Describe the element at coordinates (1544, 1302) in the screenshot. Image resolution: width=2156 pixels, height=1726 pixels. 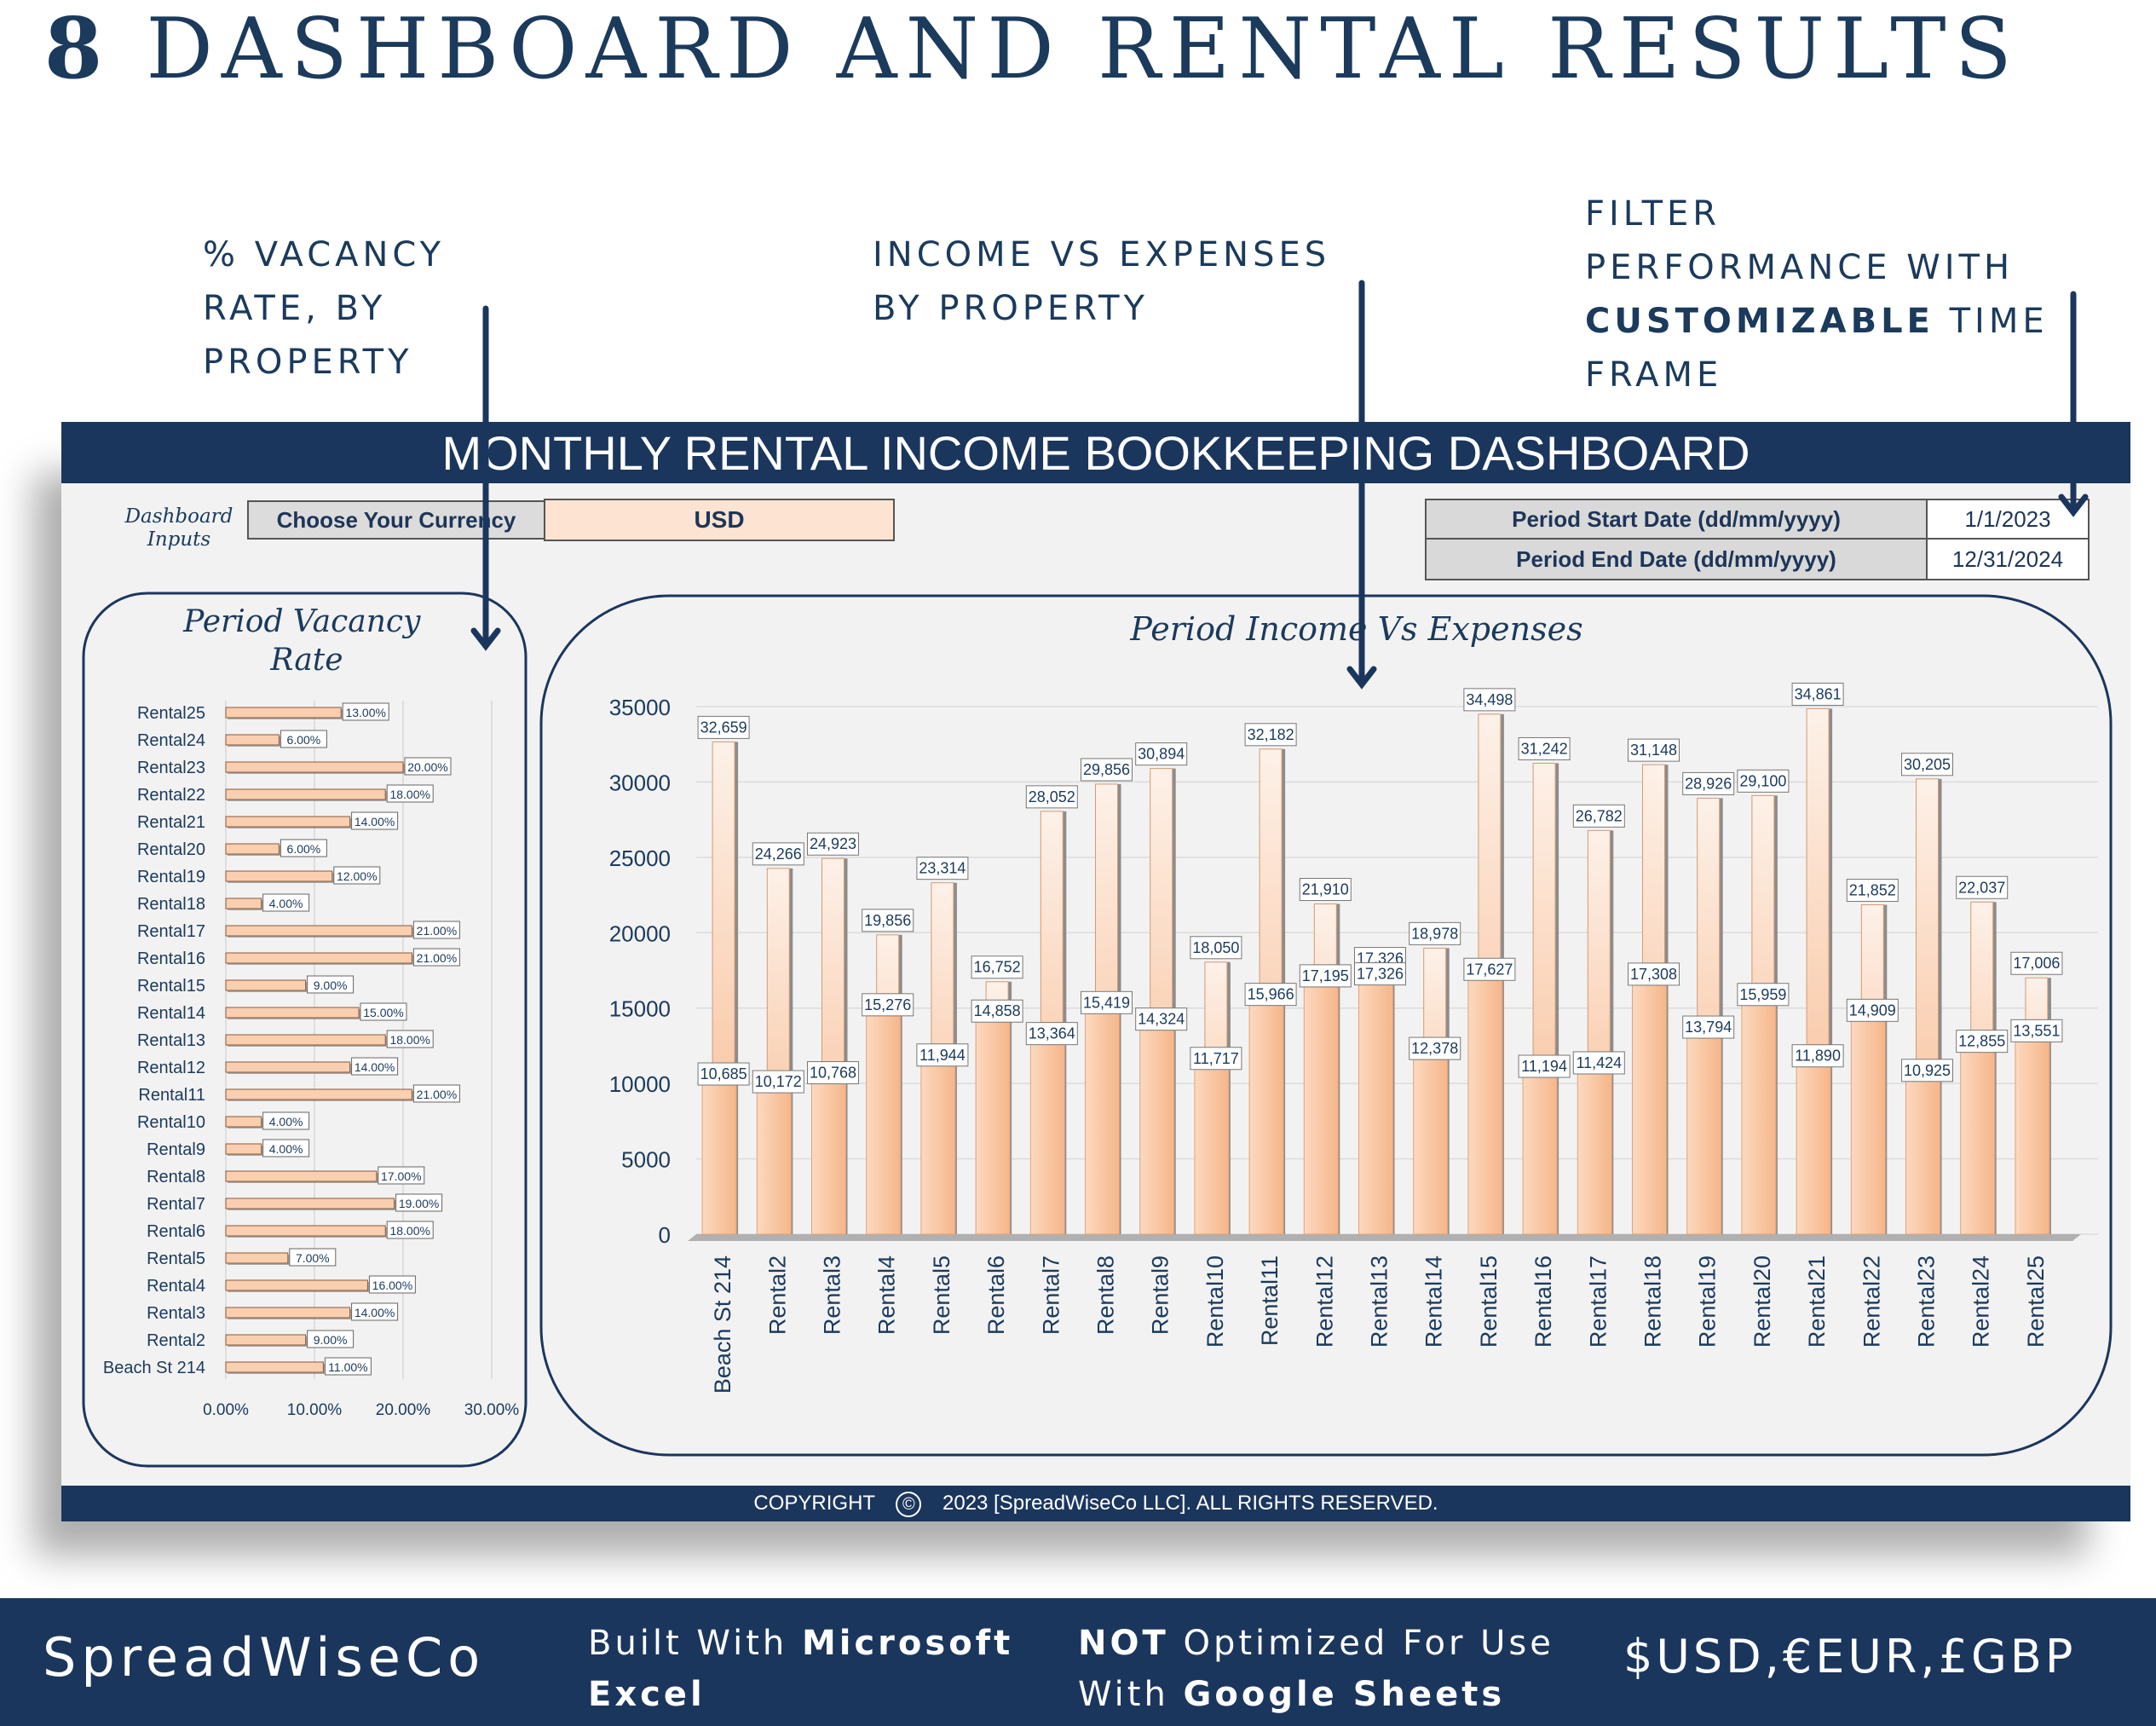
I see `income-category-label: Rental16` at that location.